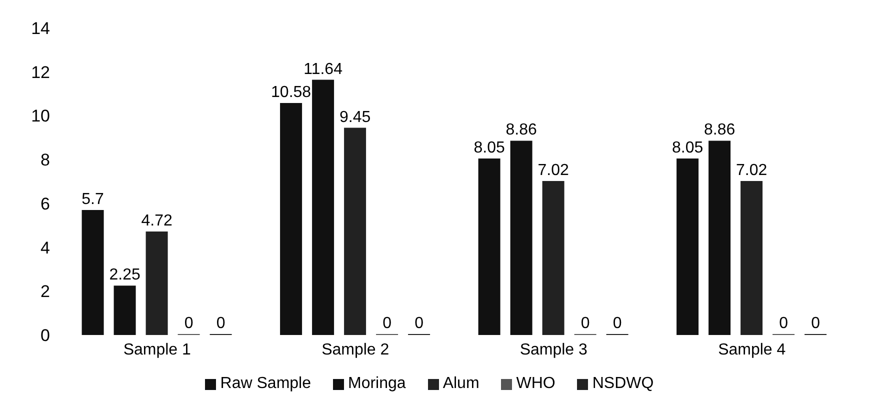 This screenshot has height=406, width=879. What do you see at coordinates (45, 292) in the screenshot?
I see `y-tick-label: 2` at bounding box center [45, 292].